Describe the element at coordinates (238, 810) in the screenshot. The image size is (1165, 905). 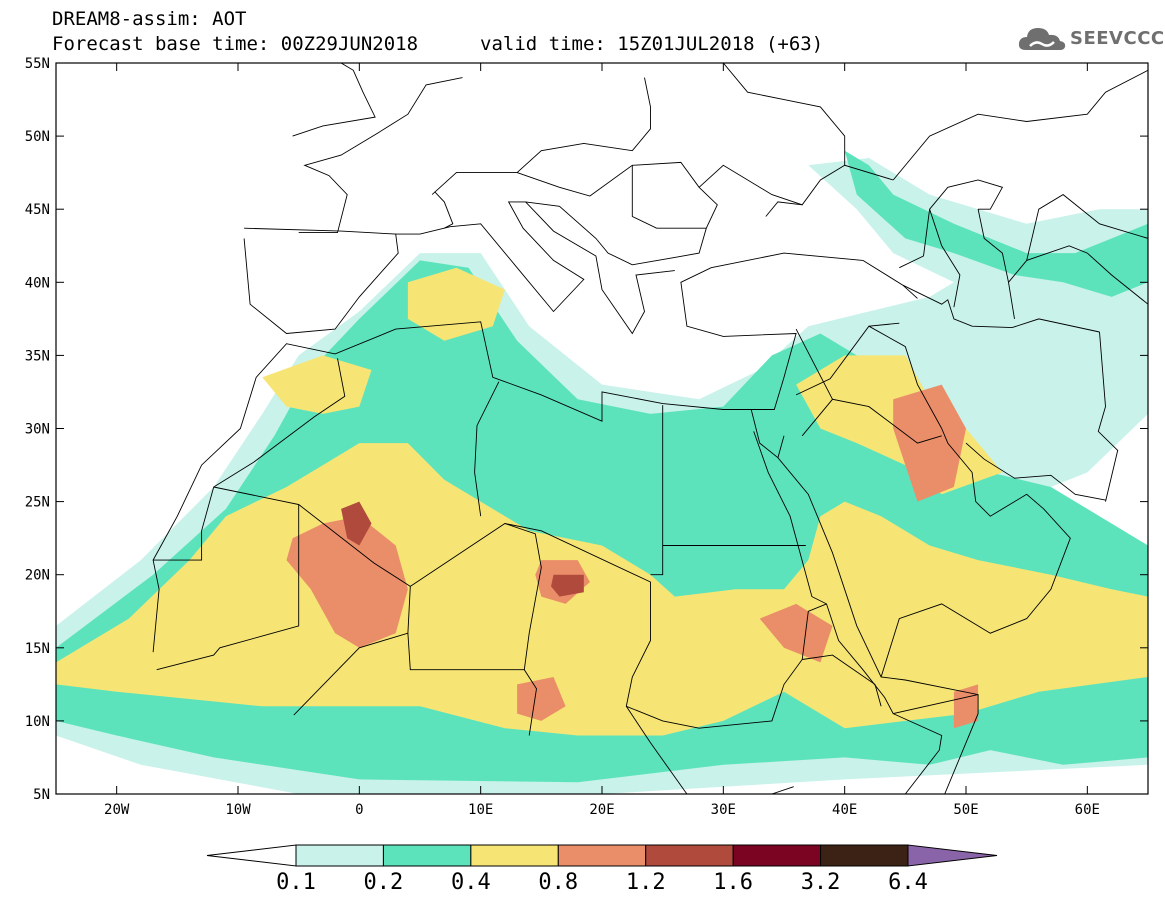
I see `lon-tick-label: 10W` at that location.